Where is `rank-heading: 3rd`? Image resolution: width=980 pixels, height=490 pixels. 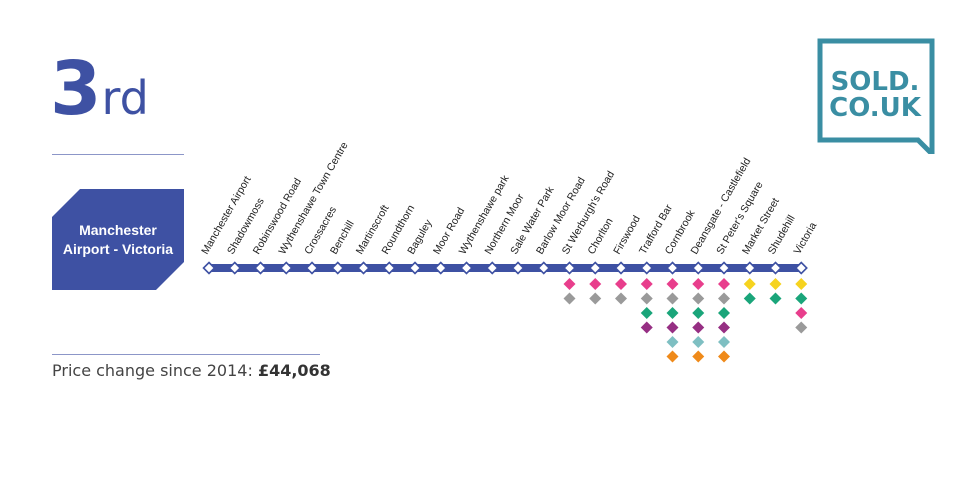
rank-heading: 3rd is located at coordinates (99, 89).